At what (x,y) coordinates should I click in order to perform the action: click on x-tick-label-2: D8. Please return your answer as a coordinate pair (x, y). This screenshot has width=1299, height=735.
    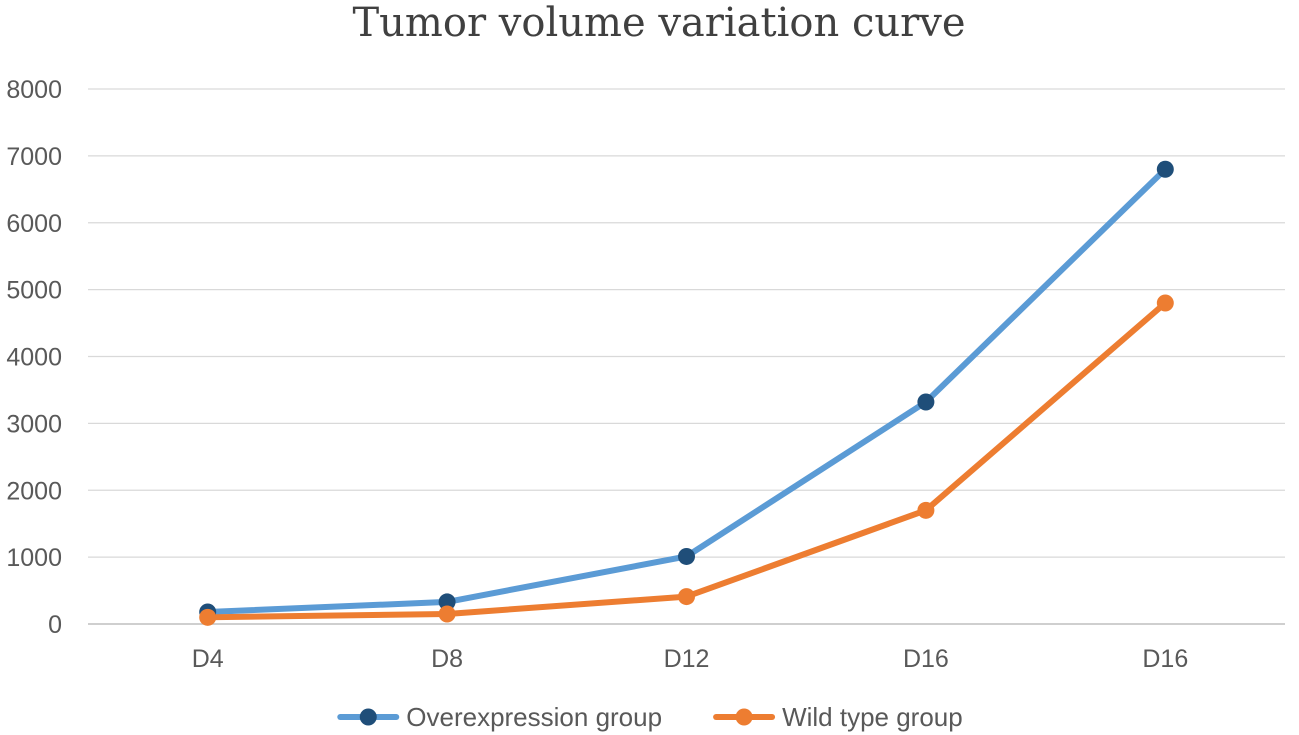
    Looking at the image, I should click on (447, 659).